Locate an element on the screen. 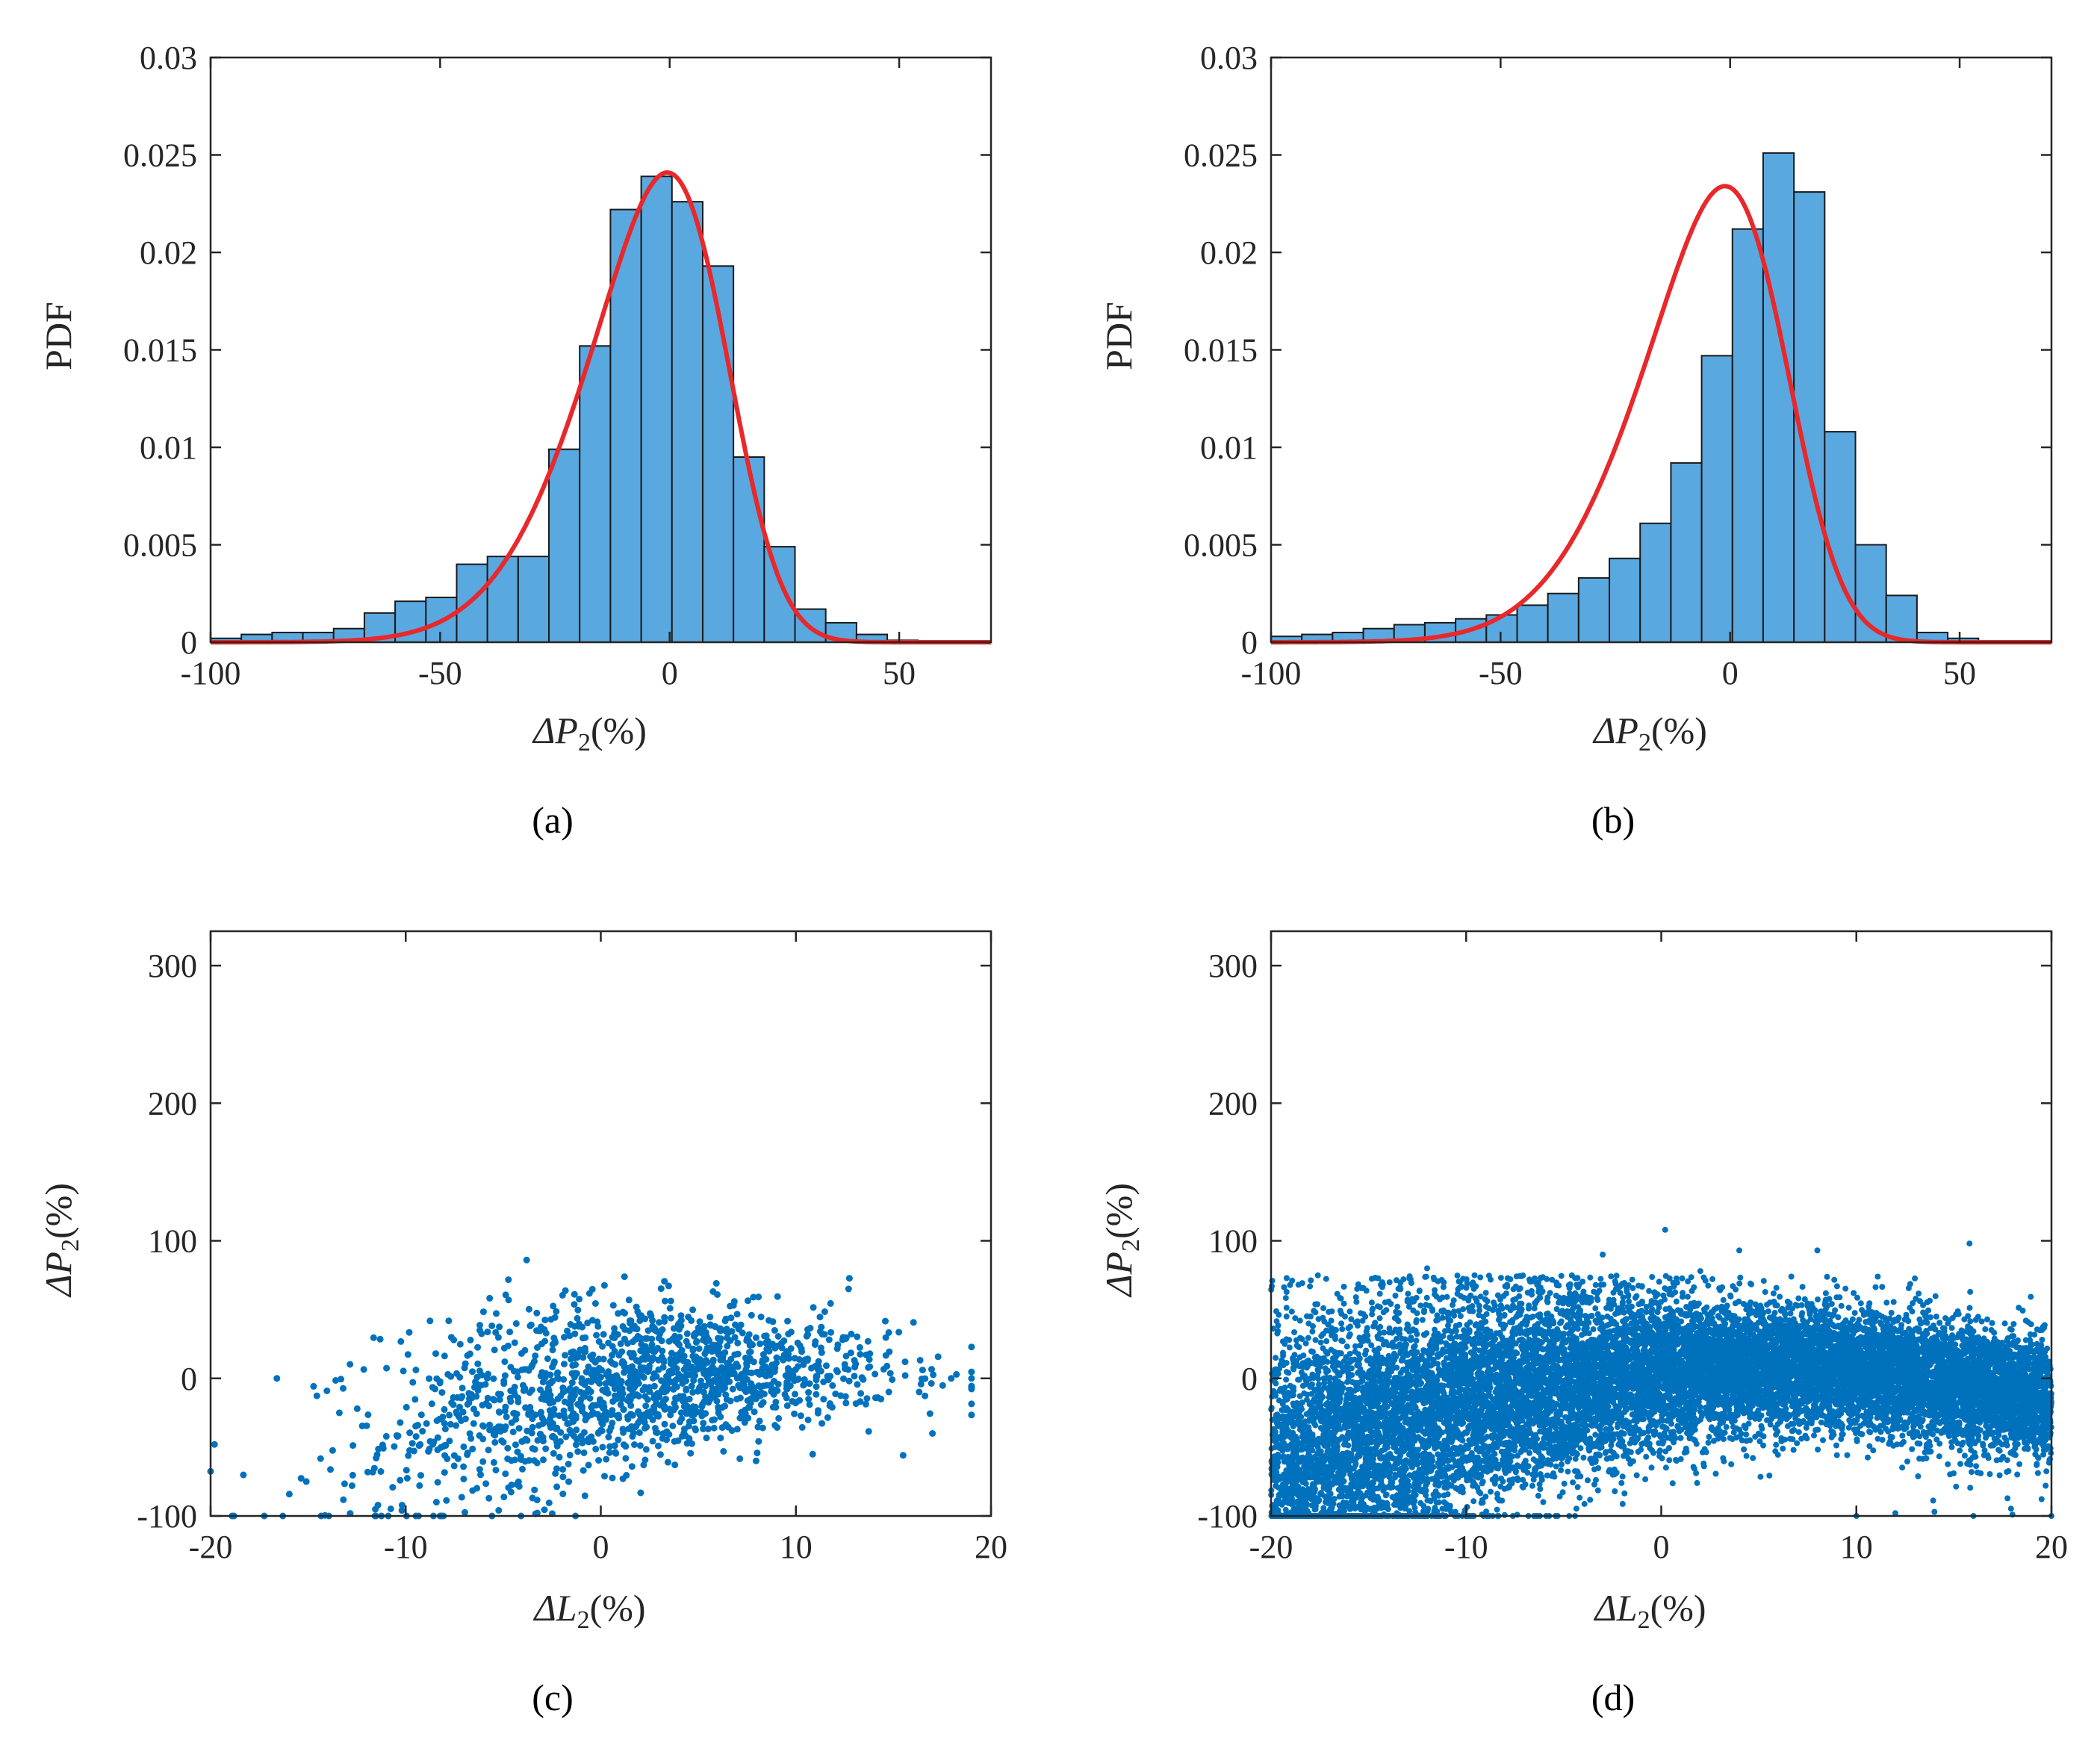 This screenshot has width=2100, height=1737. ylabel-b: PDF is located at coordinates (1119, 336).